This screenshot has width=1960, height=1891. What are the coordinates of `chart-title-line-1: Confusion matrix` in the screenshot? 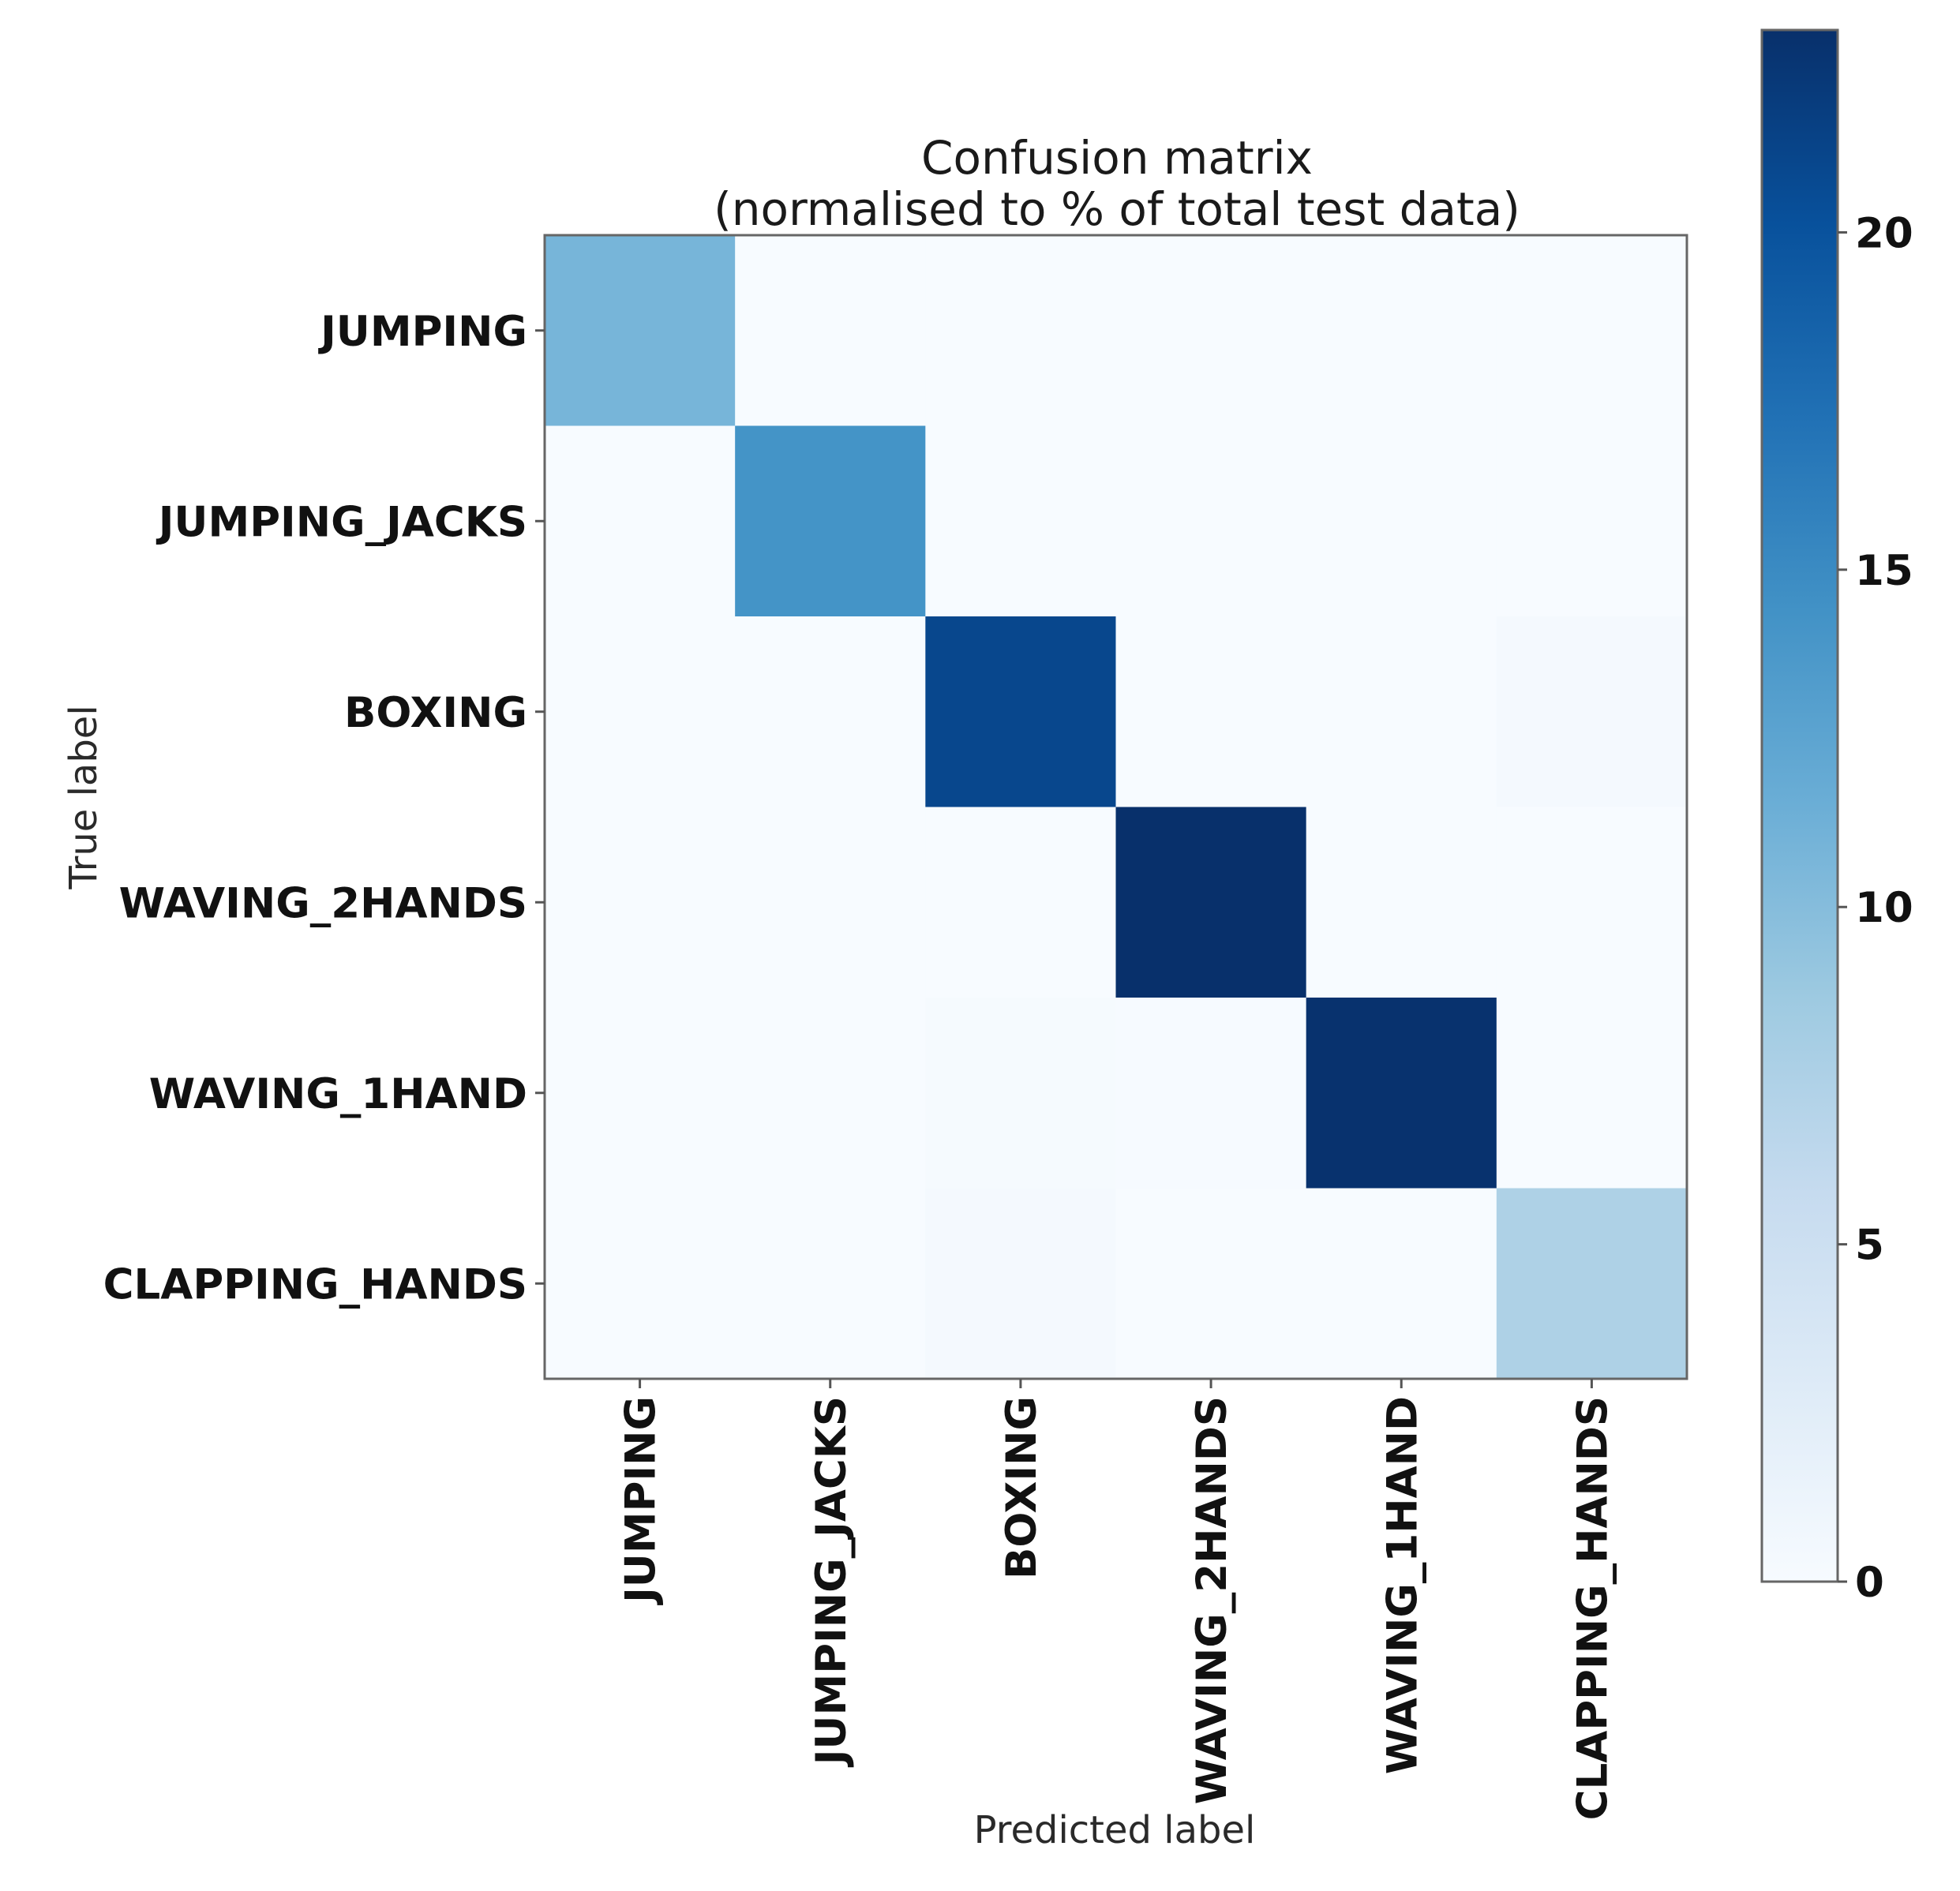 It's located at (1117, 158).